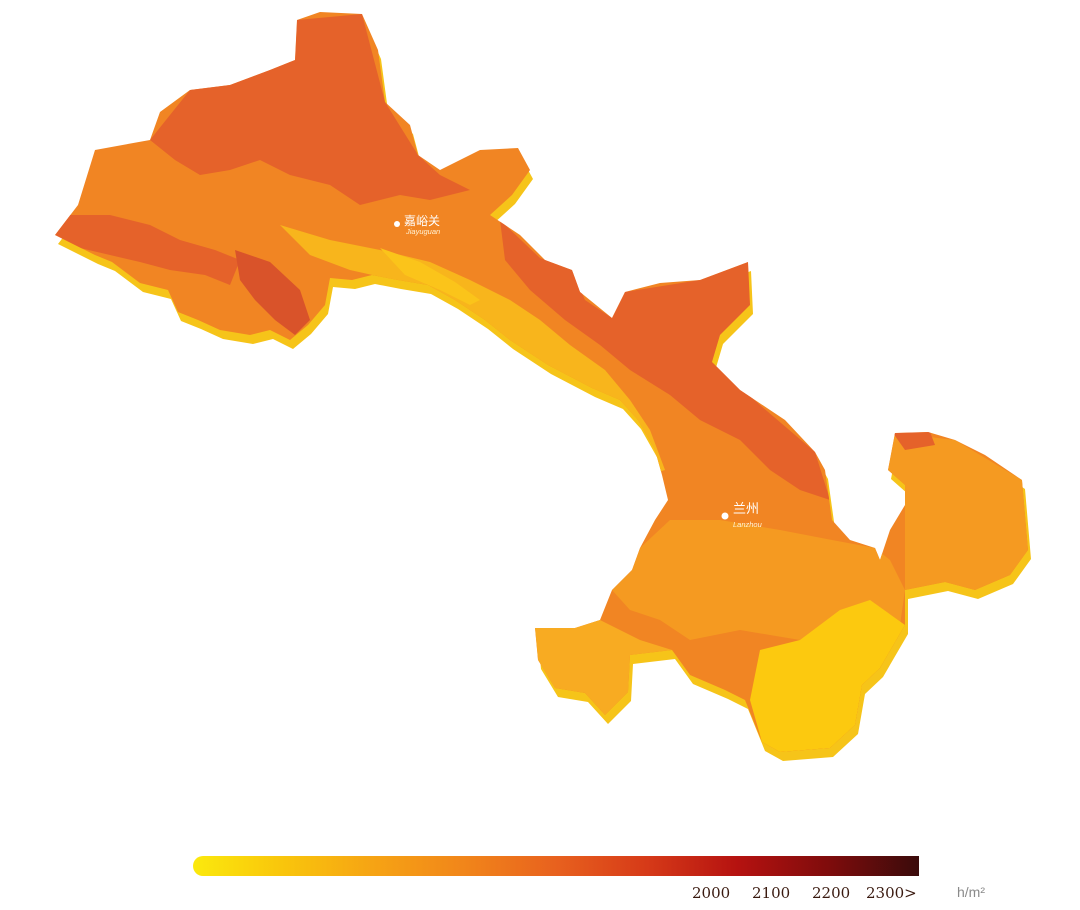 This screenshot has width=1080, height=910. Describe the element at coordinates (272, 292) in the screenshot. I see `zone-dark-mountain` at that location.